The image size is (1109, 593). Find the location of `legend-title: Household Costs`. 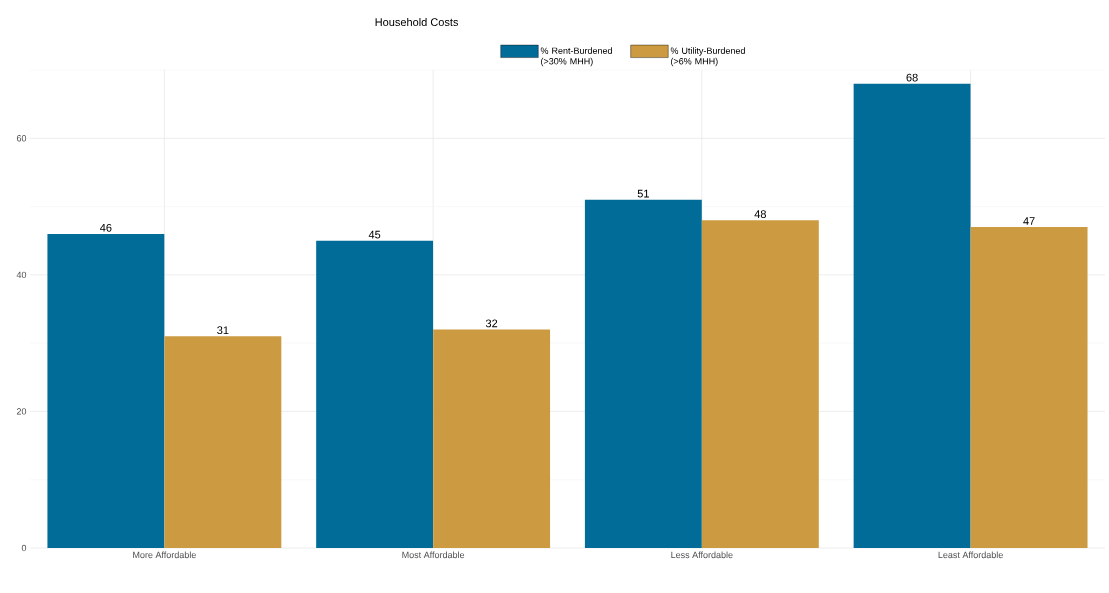

legend-title: Household Costs is located at coordinates (417, 22).